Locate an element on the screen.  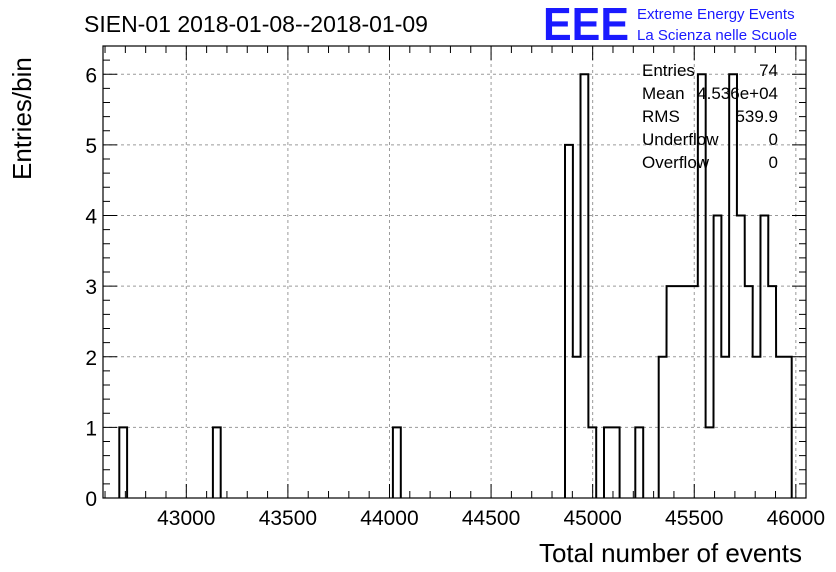
logo-line-1: Extreme Energy Events is located at coordinates (716, 14).